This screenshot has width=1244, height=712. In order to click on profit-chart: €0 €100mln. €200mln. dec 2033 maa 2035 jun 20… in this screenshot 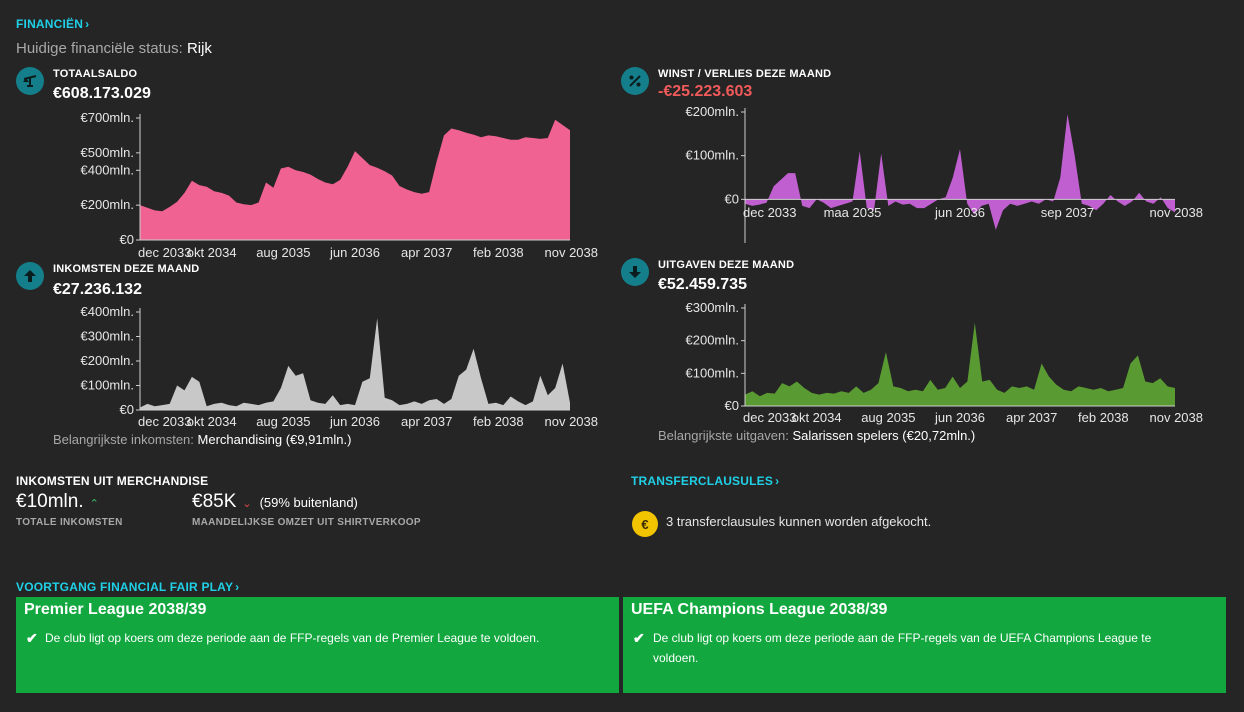, I will do `click(945, 173)`.